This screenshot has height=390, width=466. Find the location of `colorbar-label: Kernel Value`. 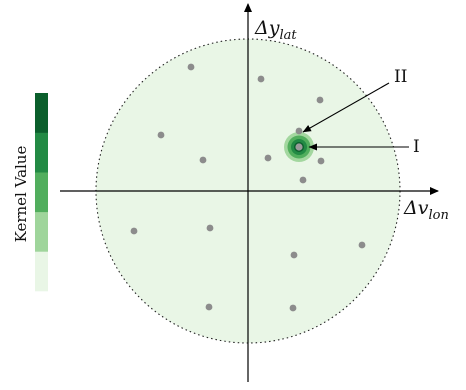

colorbar-label: Kernel Value is located at coordinates (21, 194).